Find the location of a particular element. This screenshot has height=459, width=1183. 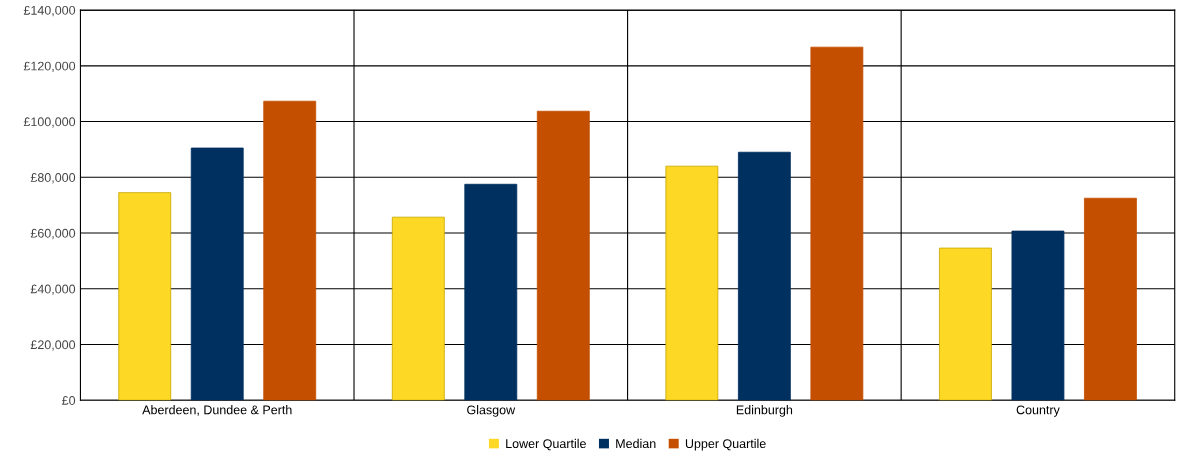

x-tick-label: Country is located at coordinates (1038, 411).